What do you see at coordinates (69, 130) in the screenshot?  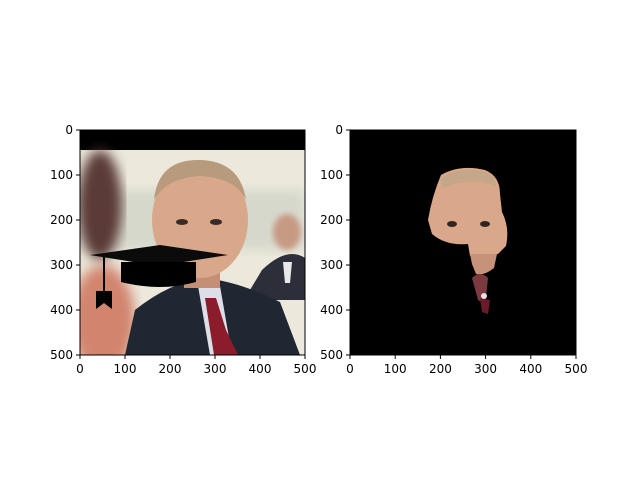 I see `left-y-tick-label: 0` at bounding box center [69, 130].